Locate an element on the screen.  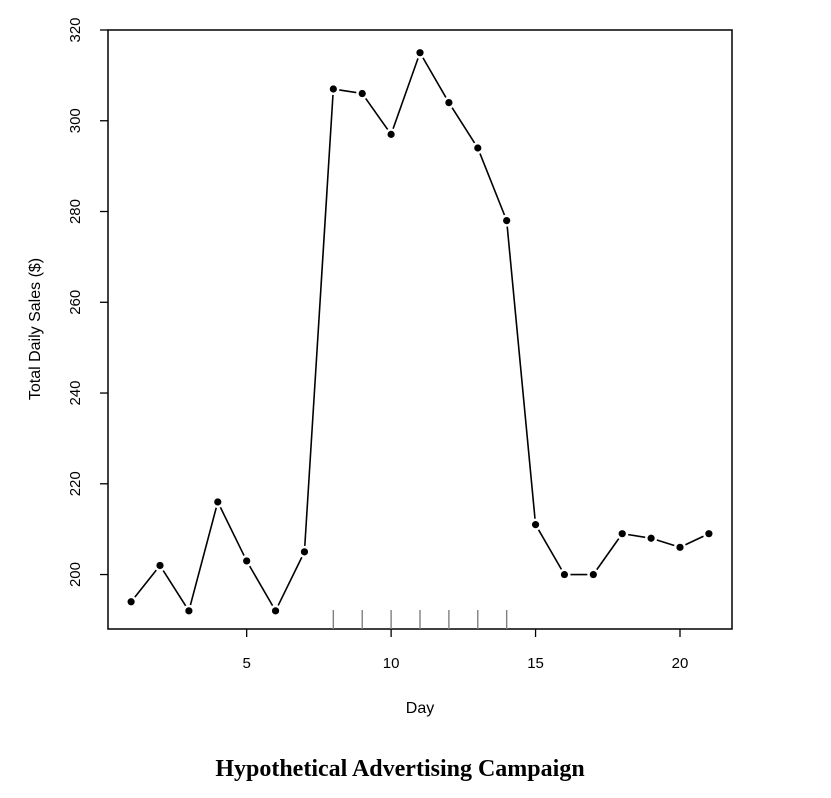
x-axis-title: Day is located at coordinates (420, 708).